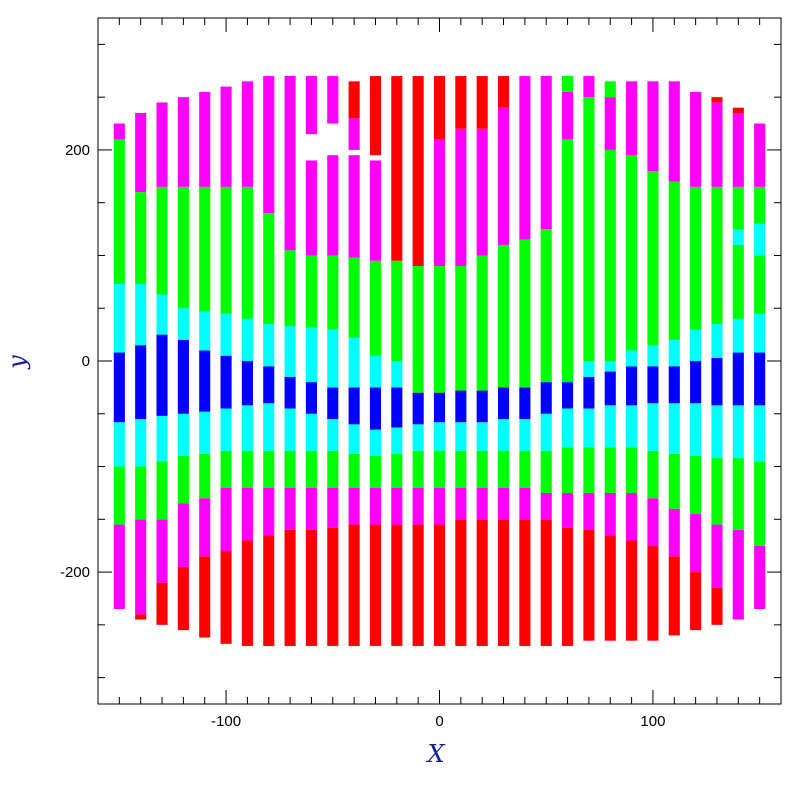 The width and height of the screenshot is (797, 797). What do you see at coordinates (435, 754) in the screenshot?
I see `x-axis-label: X` at bounding box center [435, 754].